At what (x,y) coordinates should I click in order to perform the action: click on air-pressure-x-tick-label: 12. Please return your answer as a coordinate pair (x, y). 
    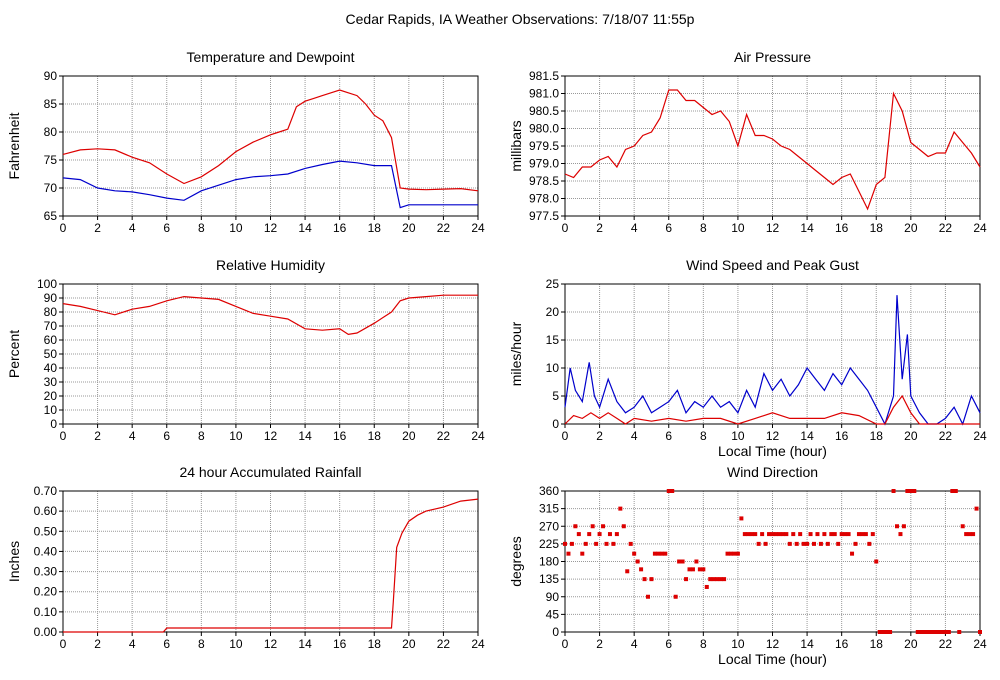
    Looking at the image, I should click on (773, 228).